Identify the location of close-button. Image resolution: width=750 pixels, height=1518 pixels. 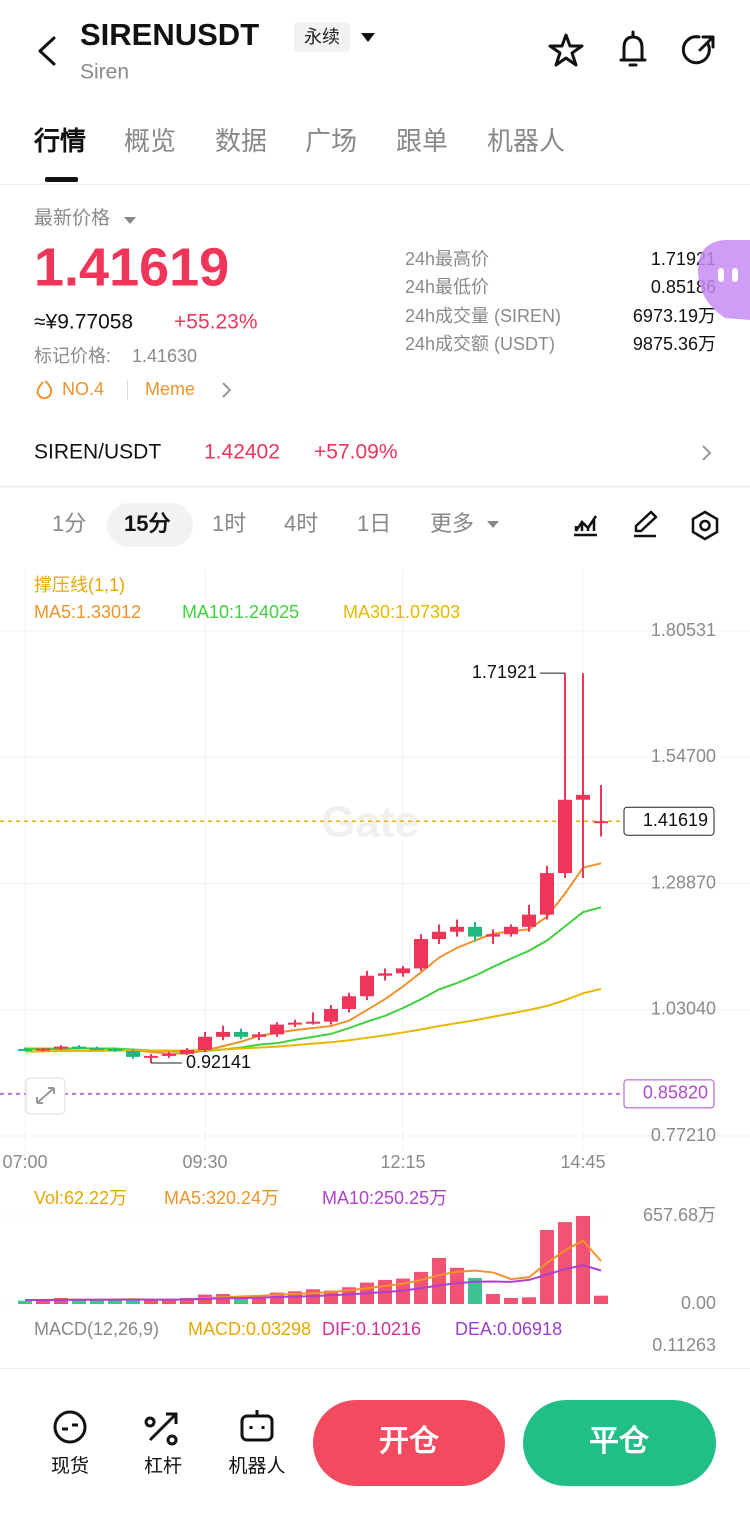
(619, 1443).